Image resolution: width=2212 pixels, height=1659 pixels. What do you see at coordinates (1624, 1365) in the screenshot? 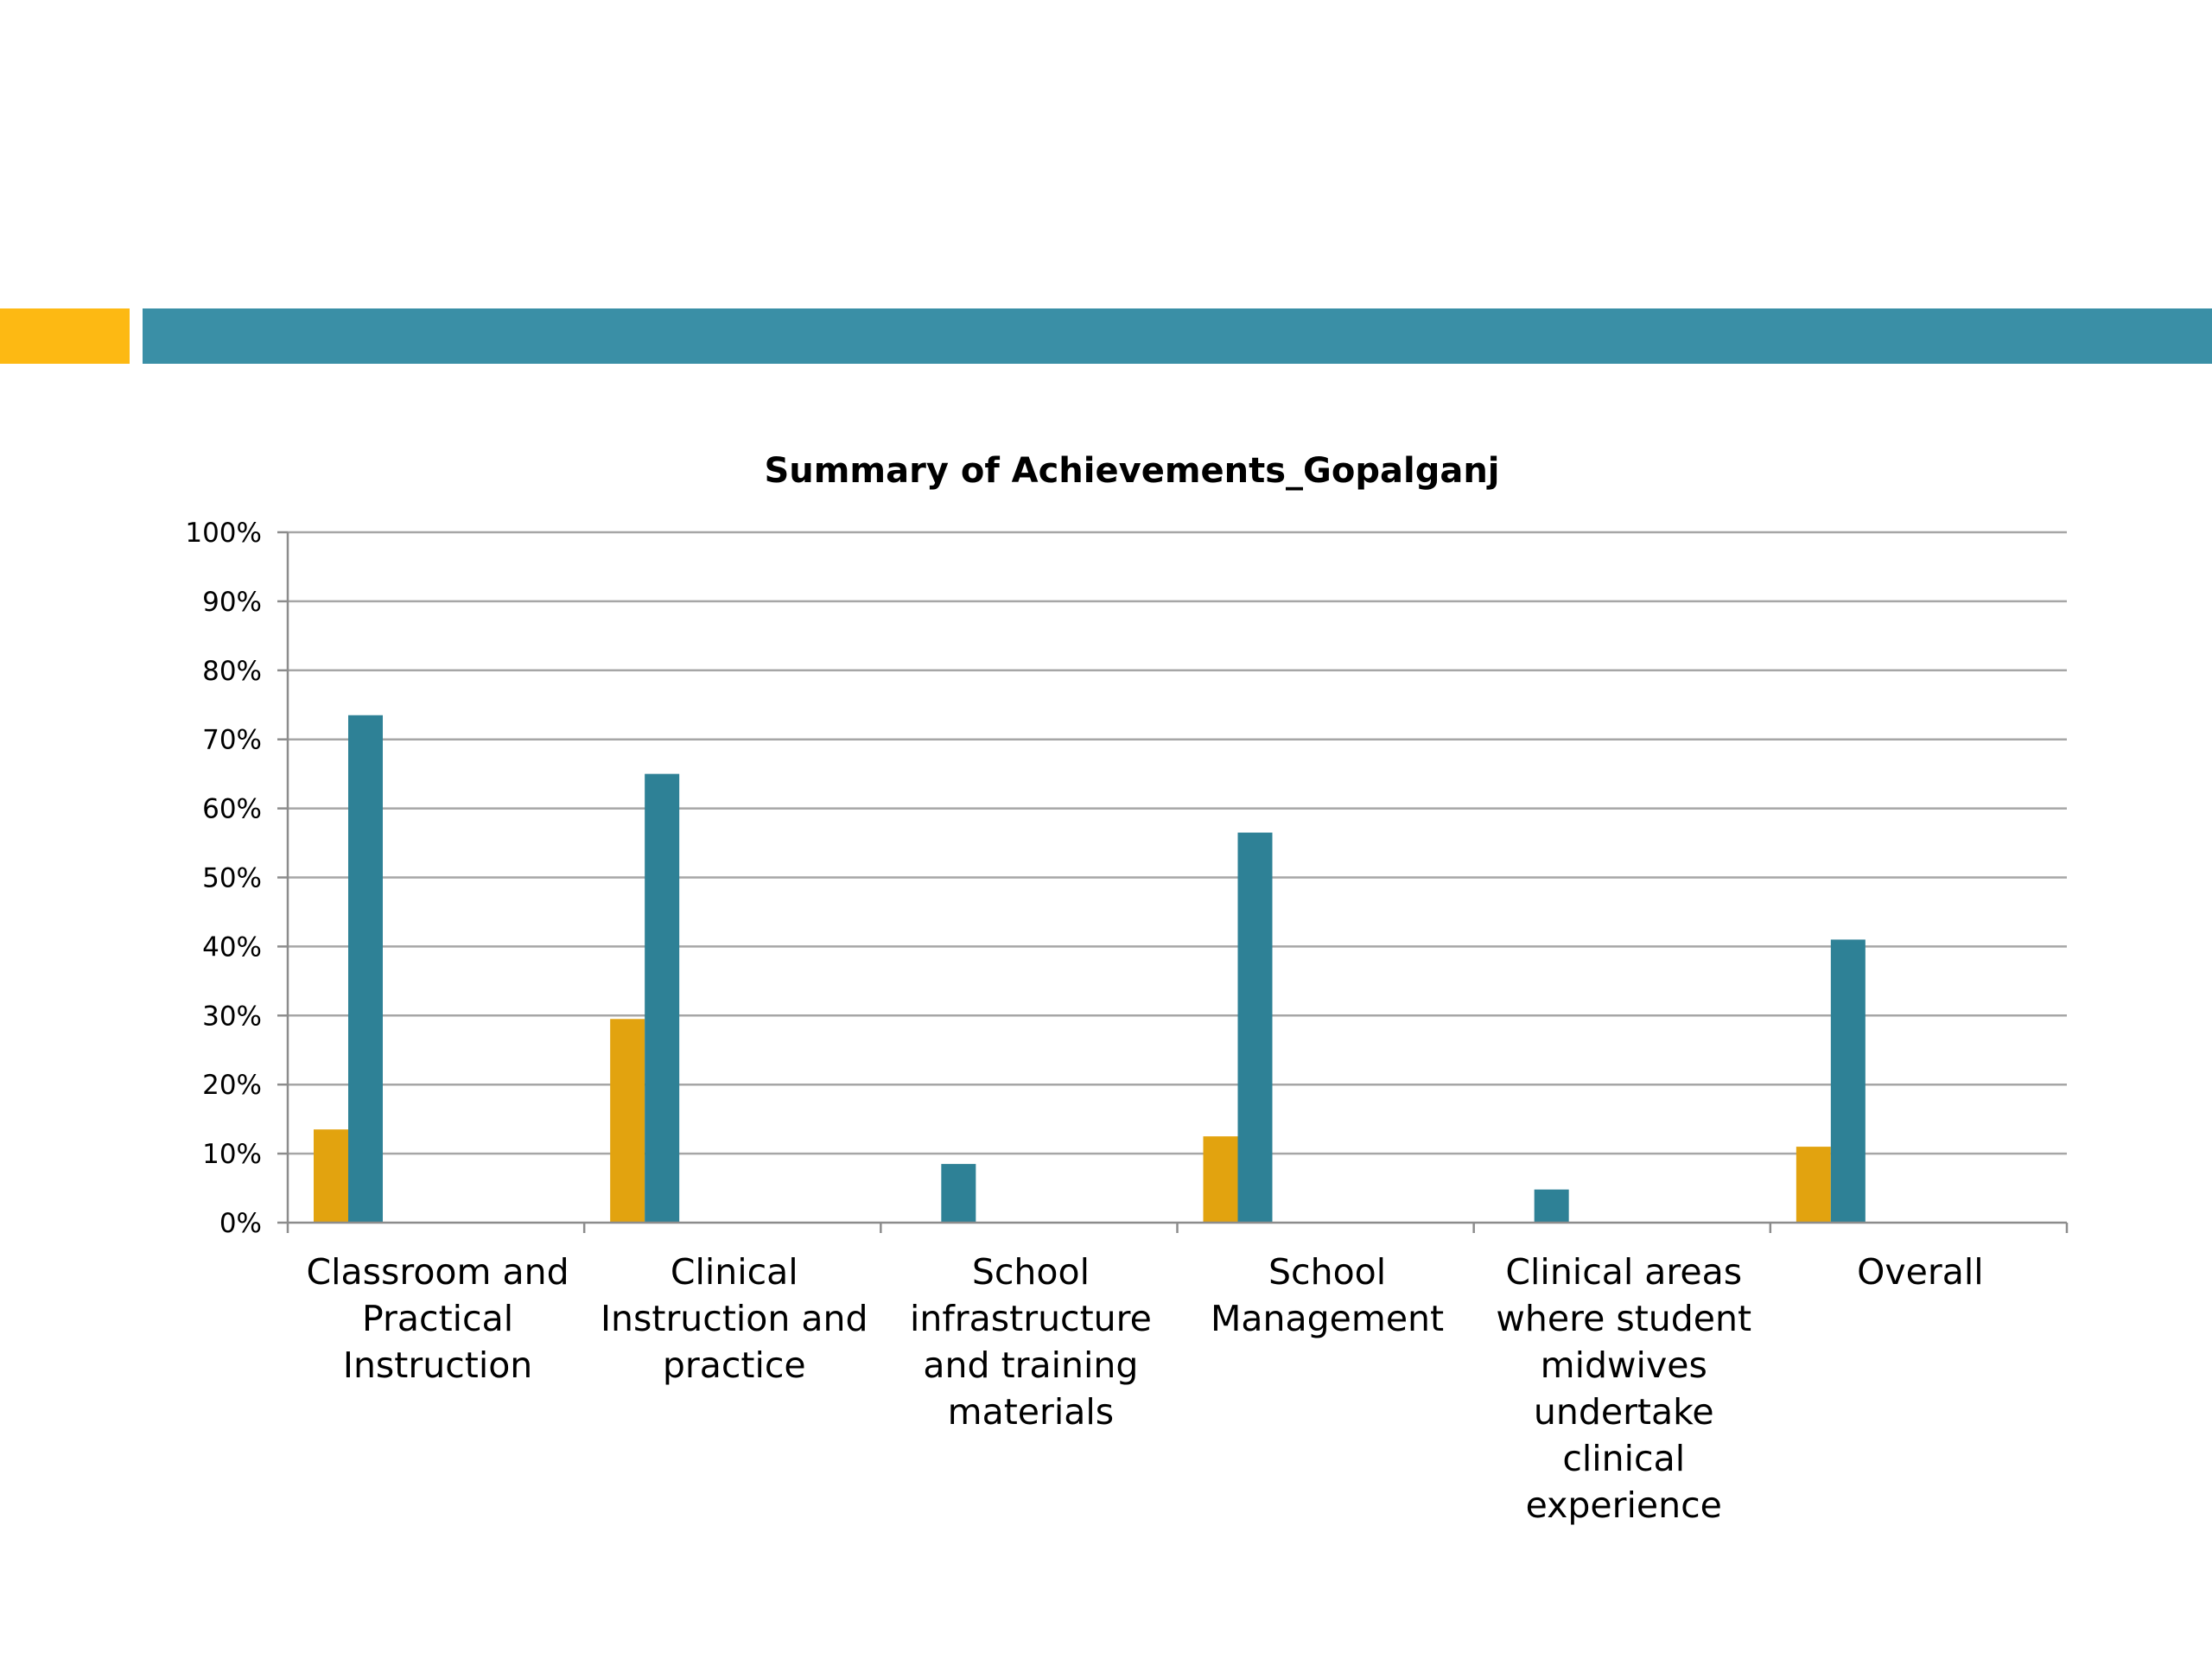
I see `x-tick-label-line: midwives` at bounding box center [1624, 1365].